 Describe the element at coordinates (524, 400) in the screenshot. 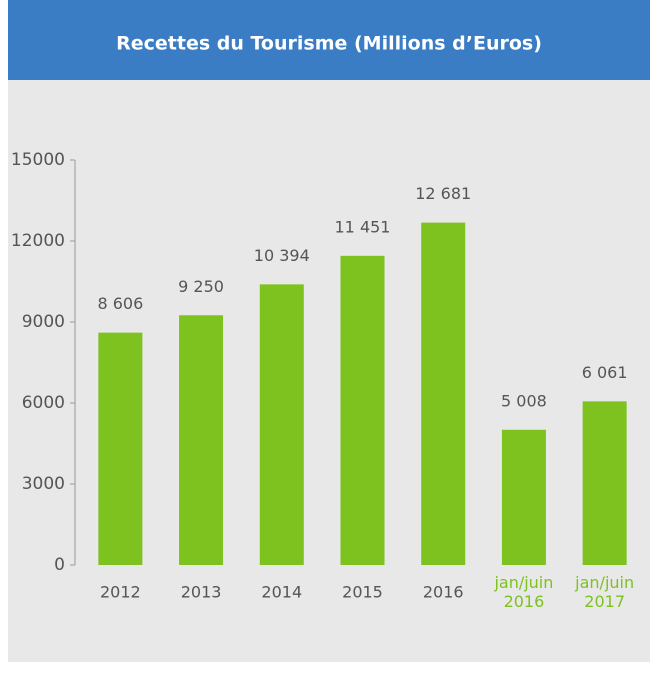

I see `value-label: 5 008` at that location.